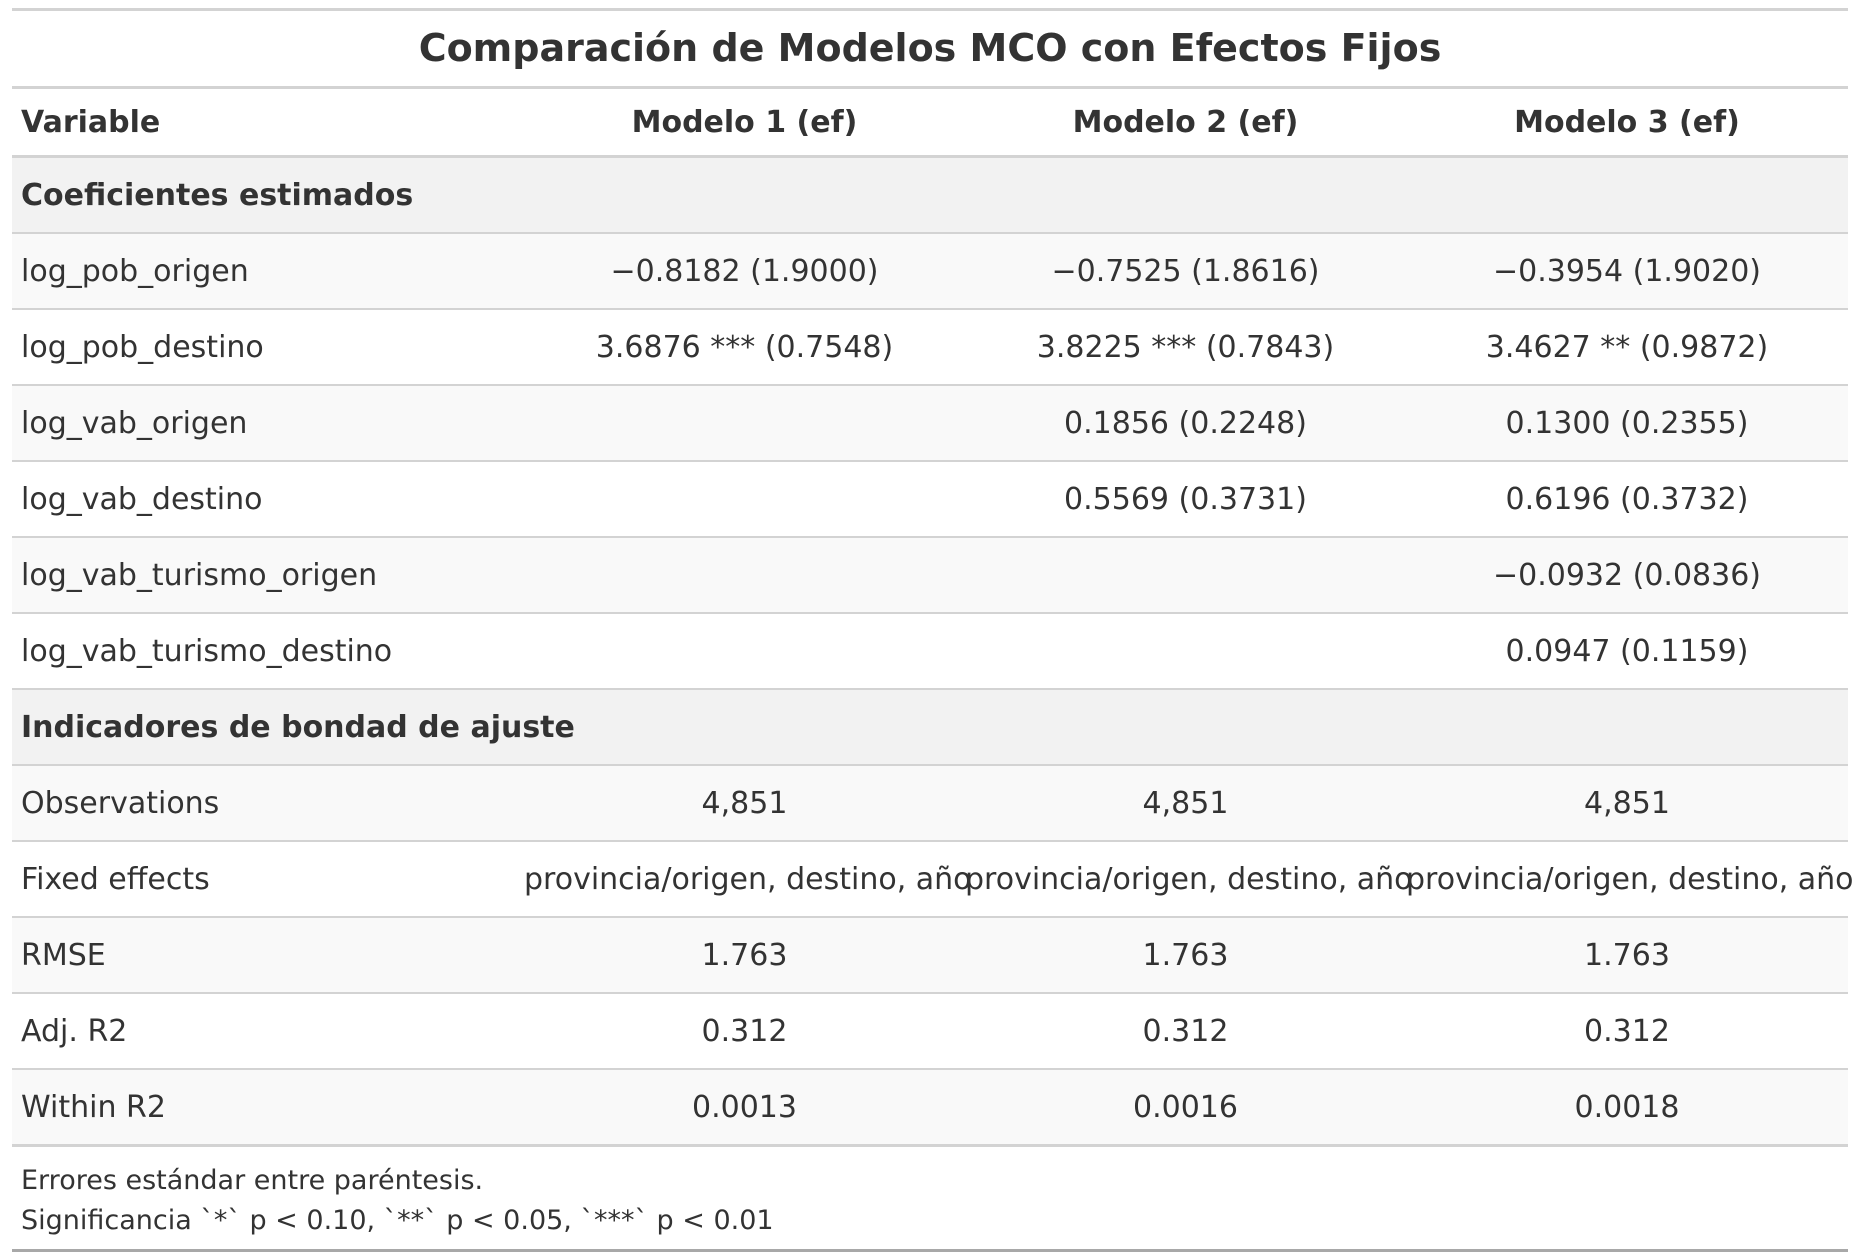 Image resolution: width=1852 pixels, height=1252 pixels. What do you see at coordinates (1185, 271) in the screenshot?
I see `modelo-2-cell: −0.7525 (1.8616)` at bounding box center [1185, 271].